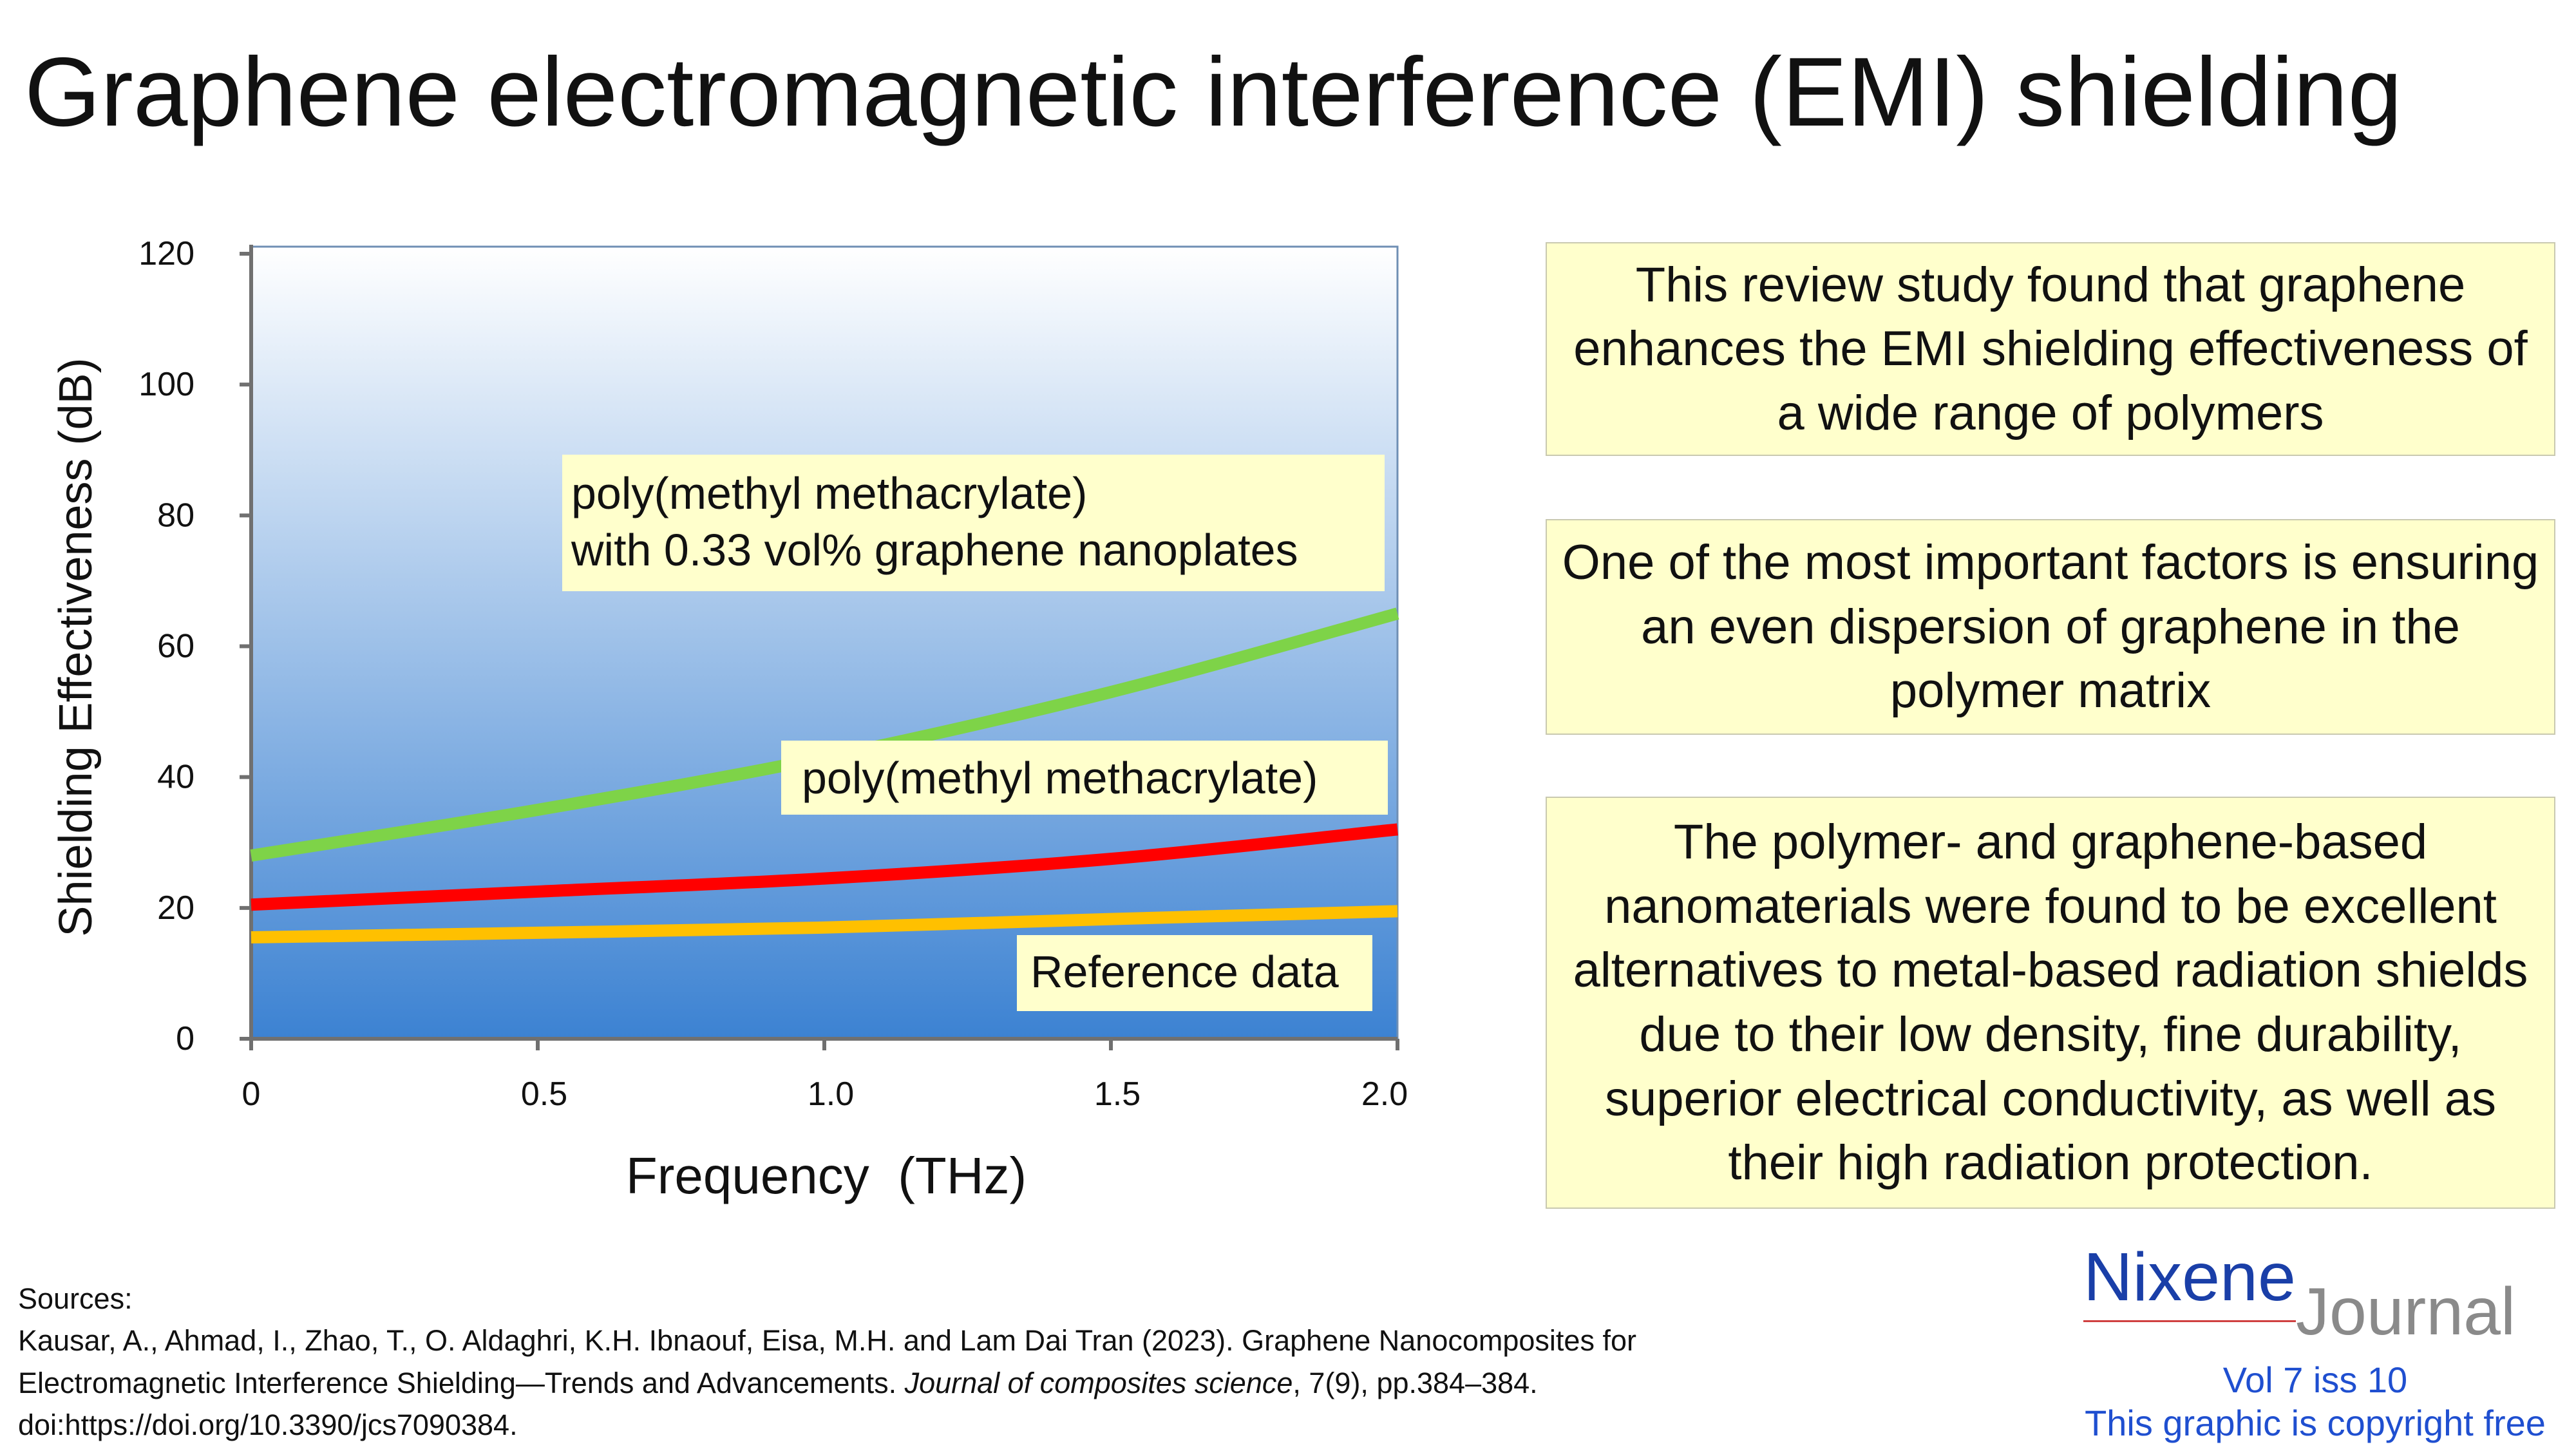  Describe the element at coordinates (974, 523) in the screenshot. I see `annotation-box-pmma-graphene` at that location.